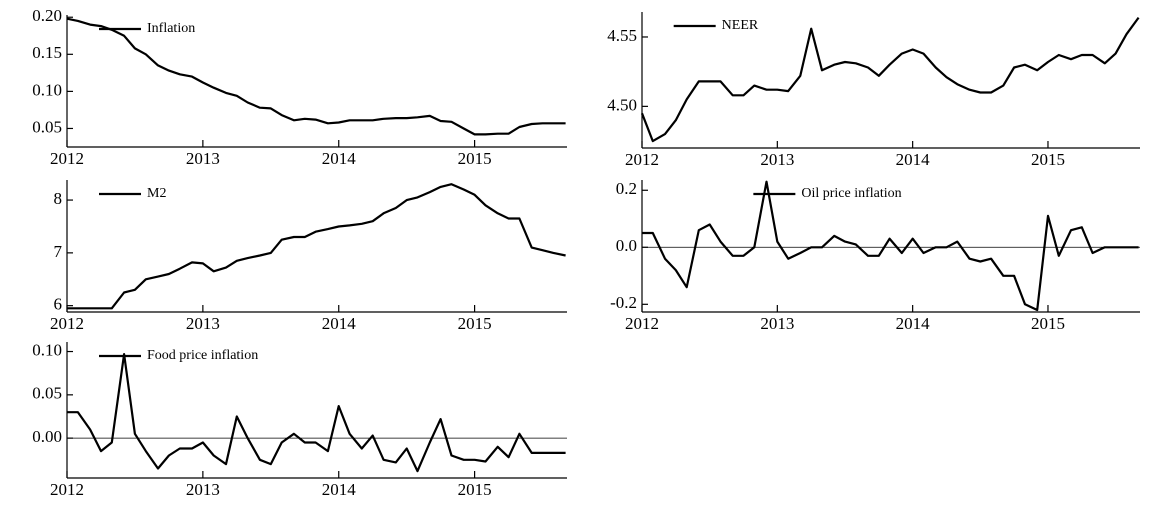  What do you see at coordinates (626, 188) in the screenshot?
I see `y-tick-label: 0.2` at bounding box center [626, 188].